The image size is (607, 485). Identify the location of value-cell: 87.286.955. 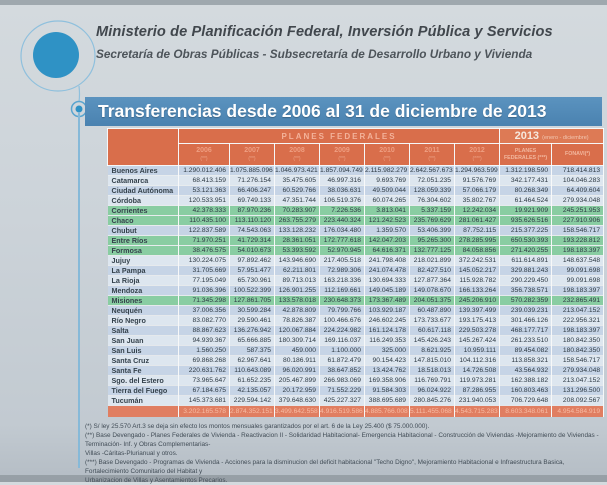
(477, 390).